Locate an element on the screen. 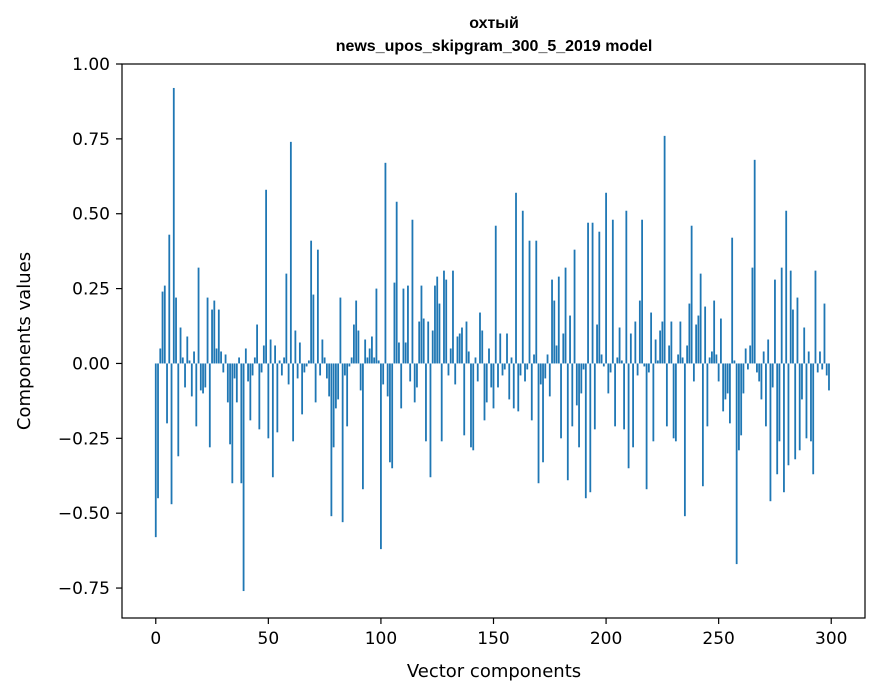 Image resolution: width=880 pixels, height=696 pixels. x-axis-ticks: 0 50 100 150 200 250 300 is located at coordinates (498, 633).